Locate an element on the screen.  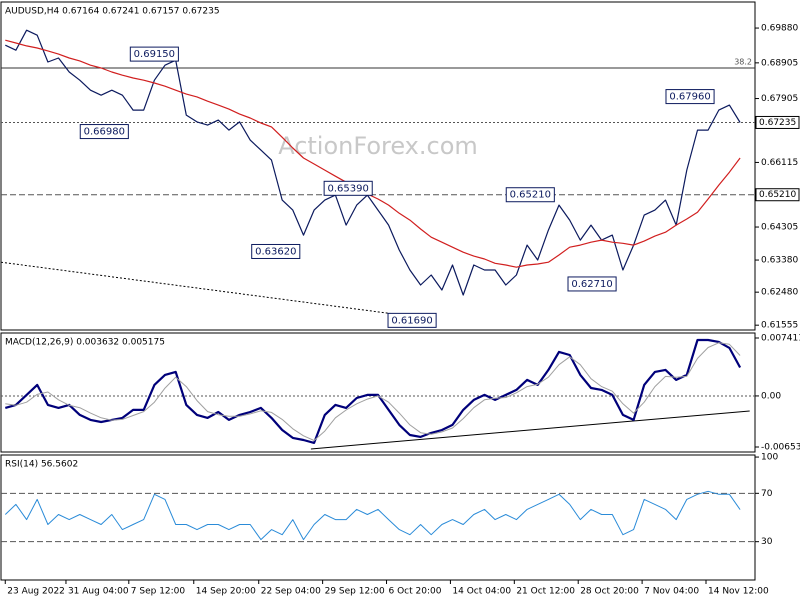
y-tick-label: 0.69880 is located at coordinates (779, 29).